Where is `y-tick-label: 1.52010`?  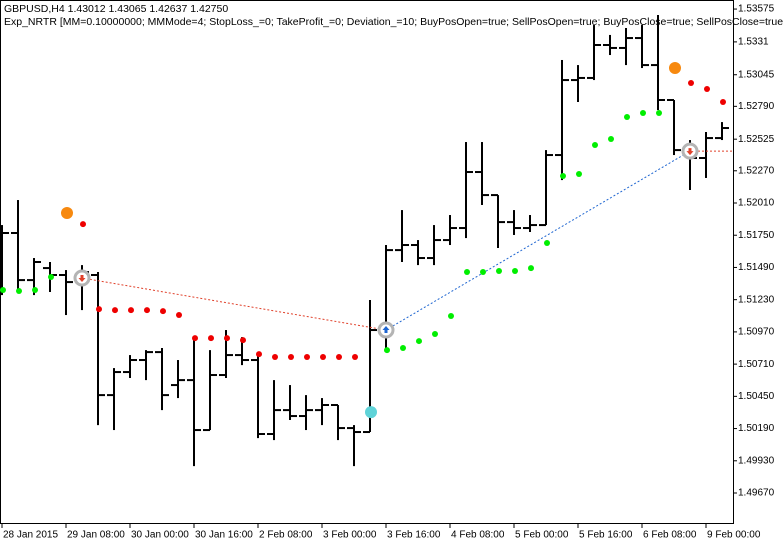 y-tick-label: 1.52010 is located at coordinates (756, 203).